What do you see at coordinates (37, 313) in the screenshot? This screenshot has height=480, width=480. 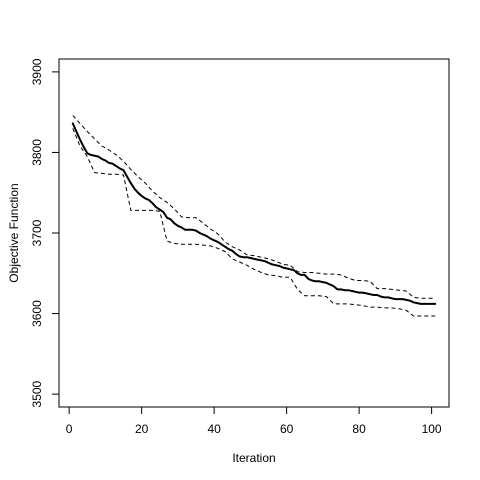 I see `y-tick-label: 3600` at bounding box center [37, 313].